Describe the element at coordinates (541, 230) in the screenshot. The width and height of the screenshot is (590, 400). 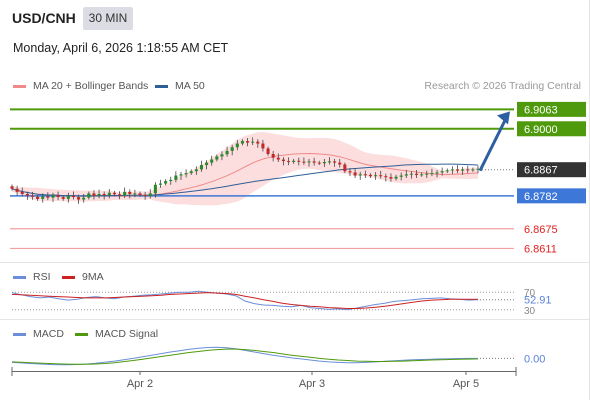
I see `price-label: 6.8675` at that location.